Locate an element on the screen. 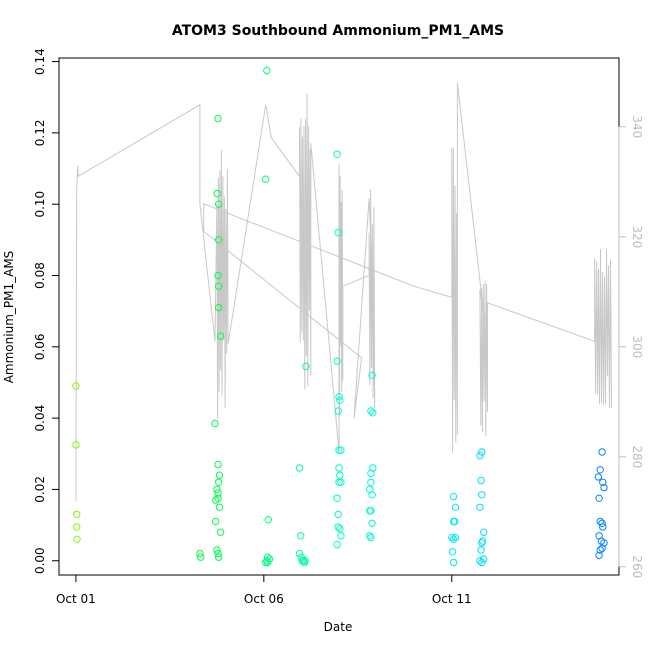 The height and width of the screenshot is (650, 650). y2-tick-label: 280 is located at coordinates (637, 456).